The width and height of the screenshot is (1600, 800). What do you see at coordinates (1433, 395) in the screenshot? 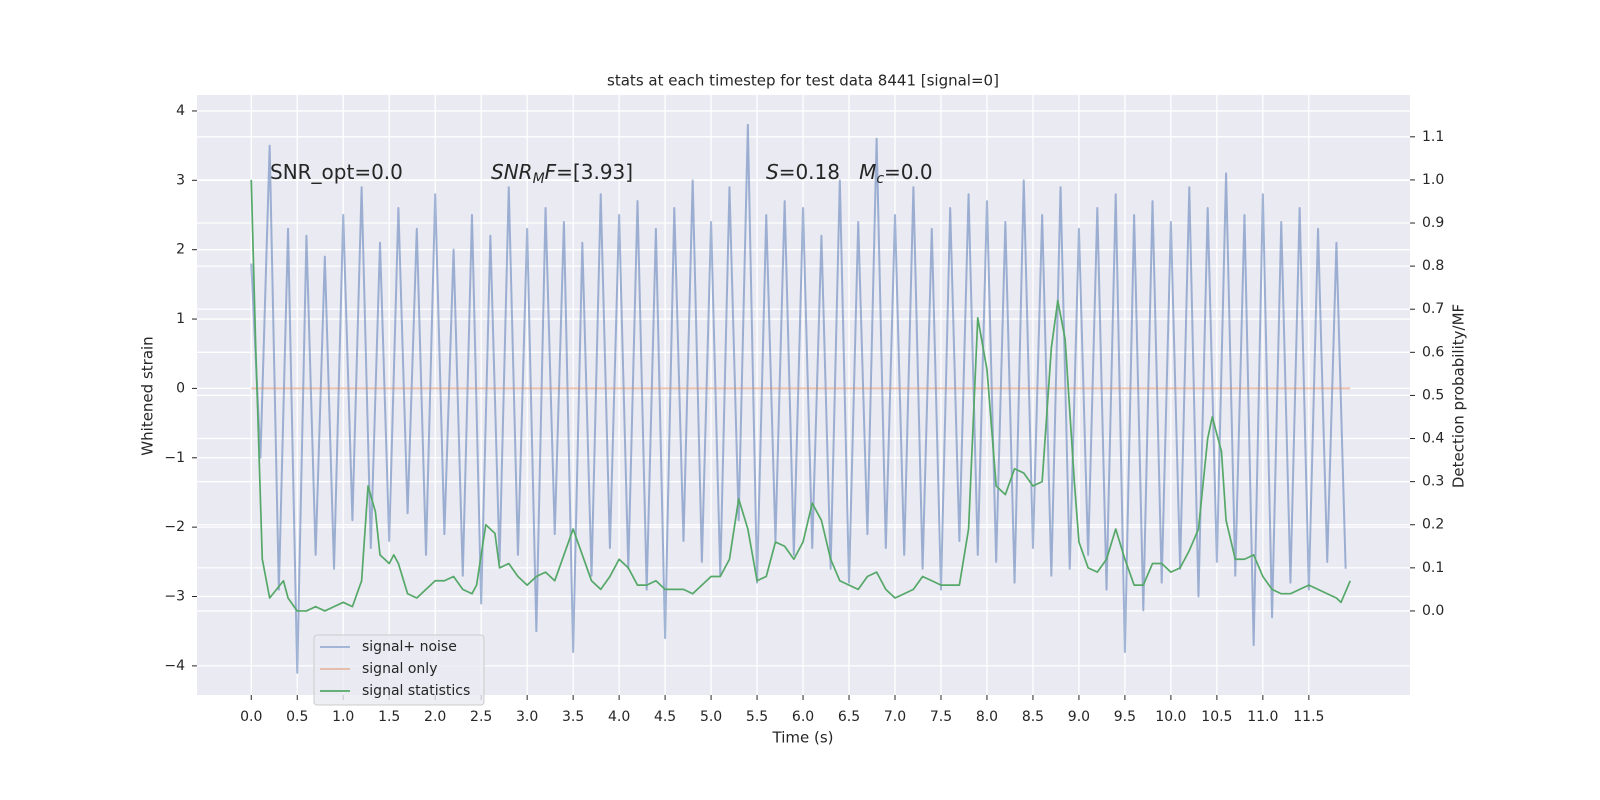
I see `y2-tick-label: 0.5` at bounding box center [1433, 395].